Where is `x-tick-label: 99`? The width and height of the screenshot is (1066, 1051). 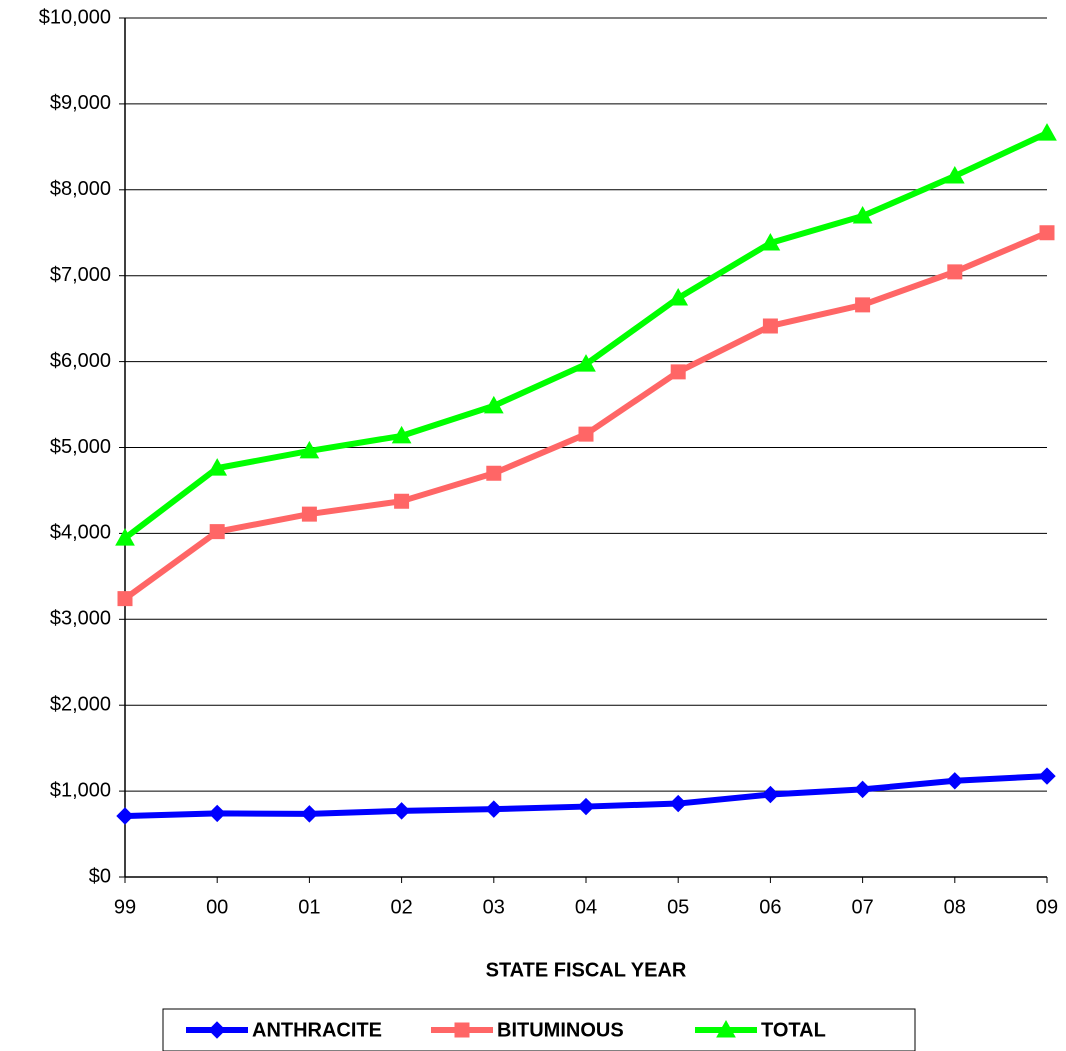
x-tick-label: 99 is located at coordinates (125, 907).